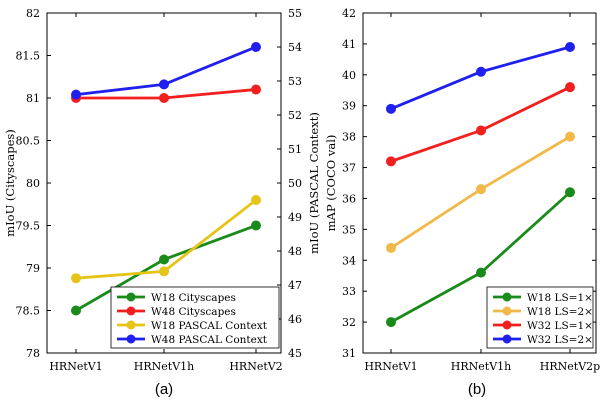 The width and height of the screenshot is (613, 402). I want to click on y-tick-label: 81, so click(33, 98).